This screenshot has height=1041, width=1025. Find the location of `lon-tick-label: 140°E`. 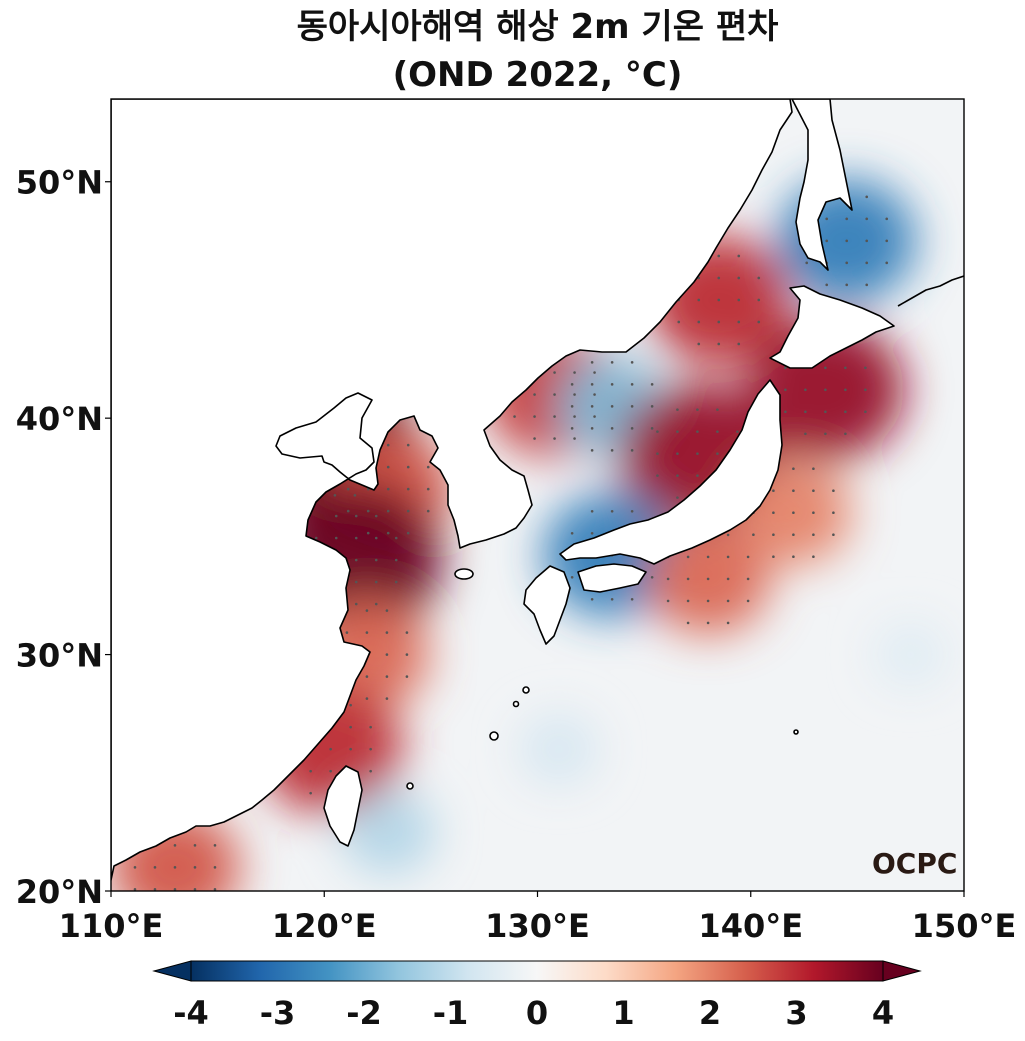

lon-tick-label: 140°E is located at coordinates (750, 926).